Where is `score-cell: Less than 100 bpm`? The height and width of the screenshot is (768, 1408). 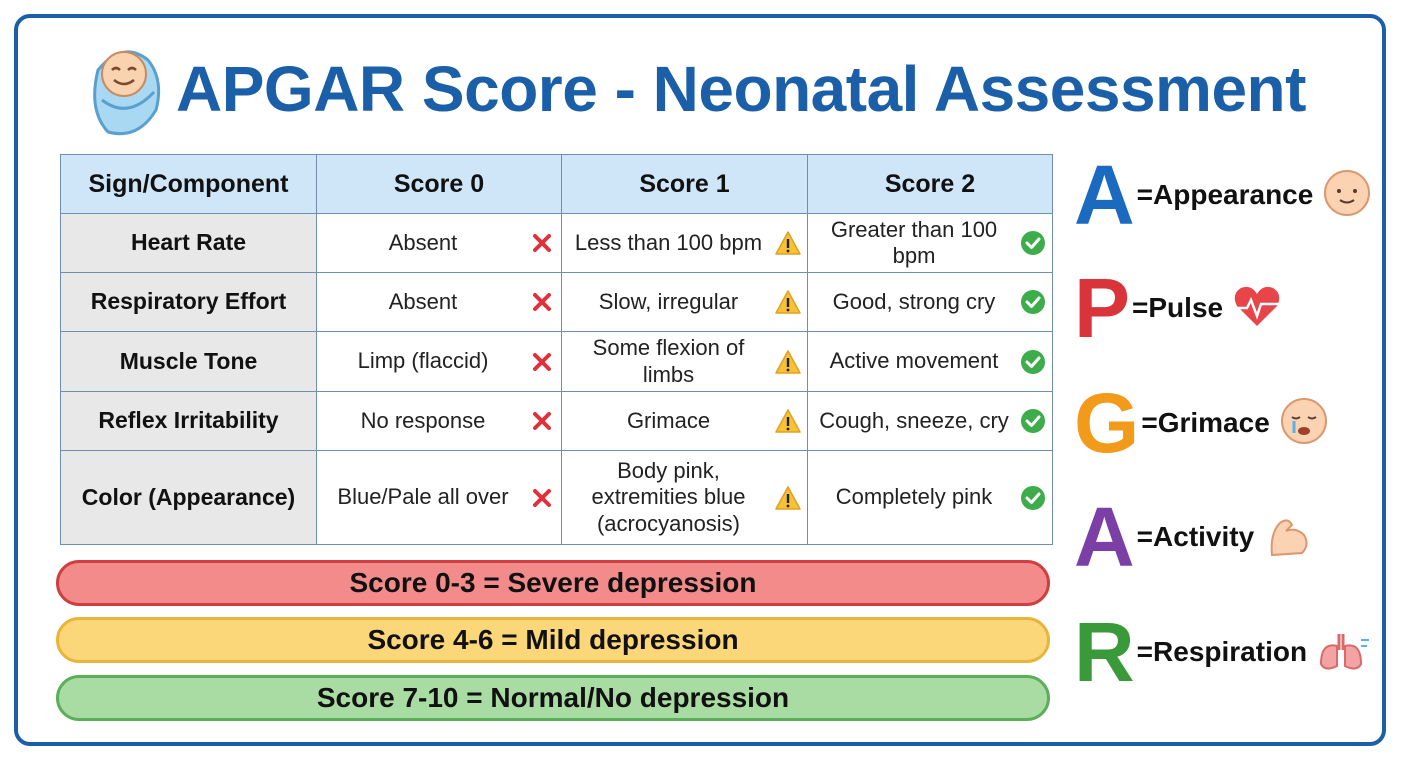
score-cell: Less than 100 bpm is located at coordinates (684, 243).